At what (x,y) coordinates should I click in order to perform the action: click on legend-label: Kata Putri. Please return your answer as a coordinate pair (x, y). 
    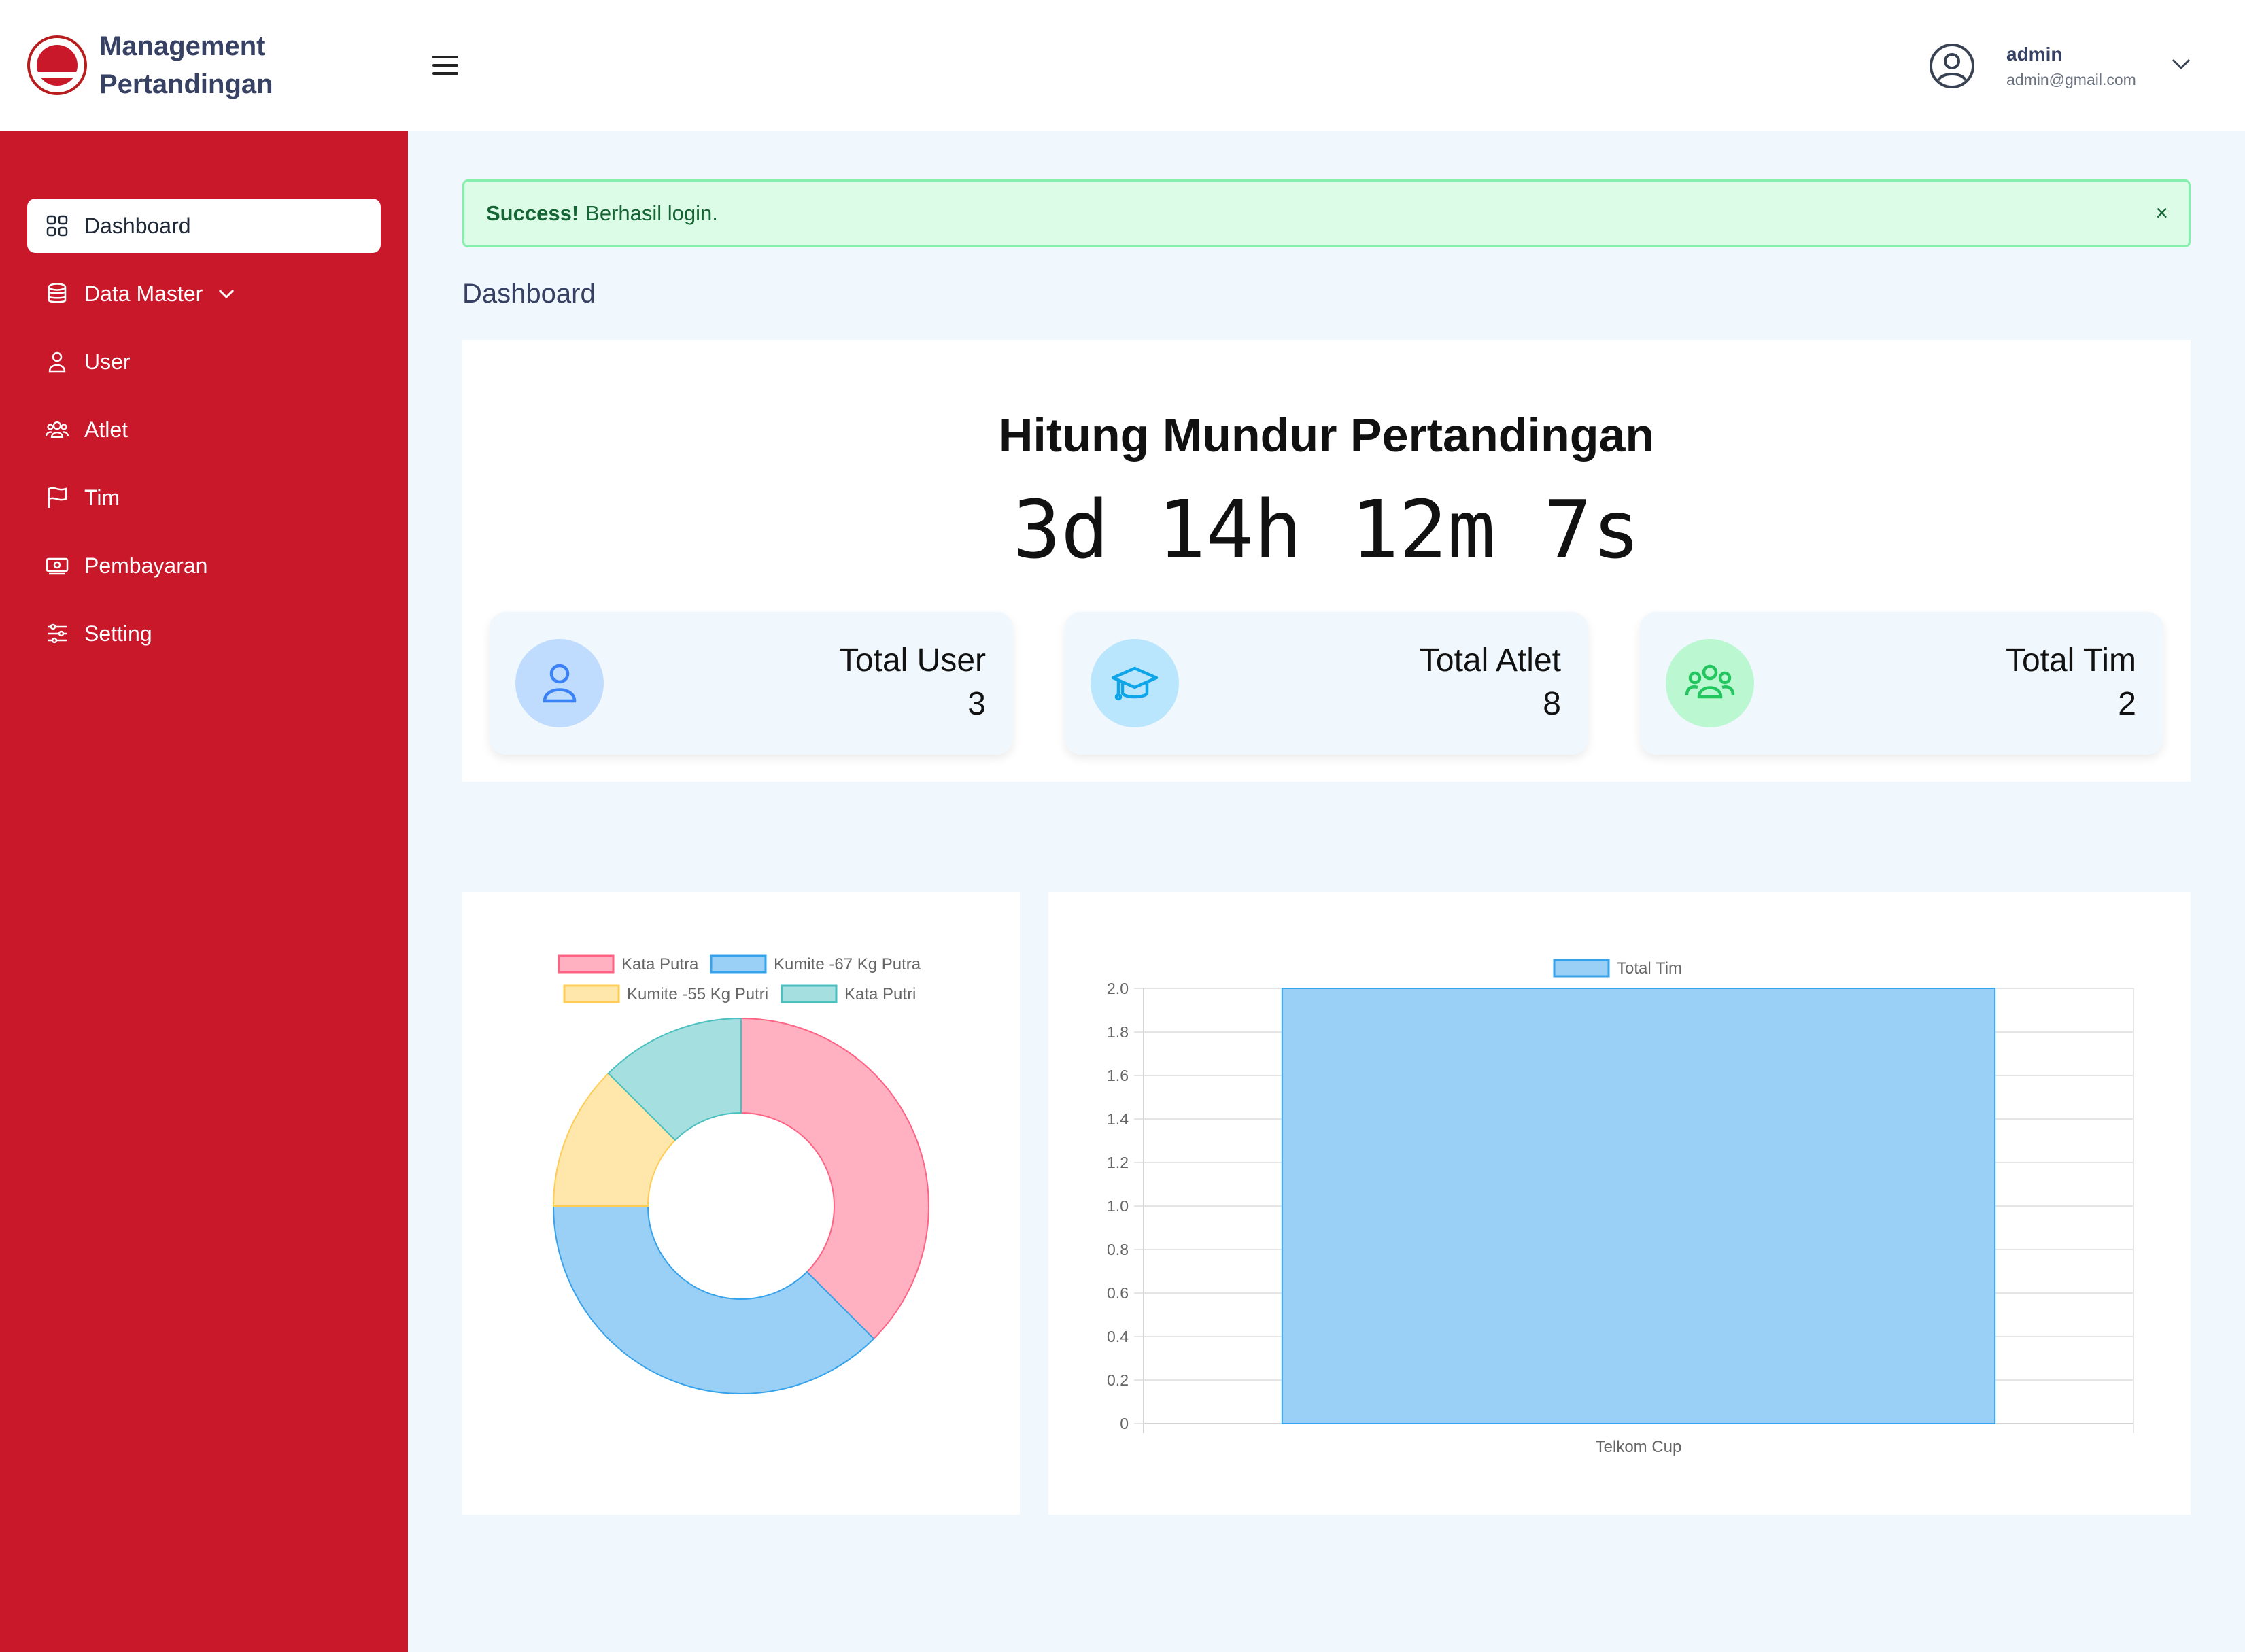
    Looking at the image, I should click on (880, 994).